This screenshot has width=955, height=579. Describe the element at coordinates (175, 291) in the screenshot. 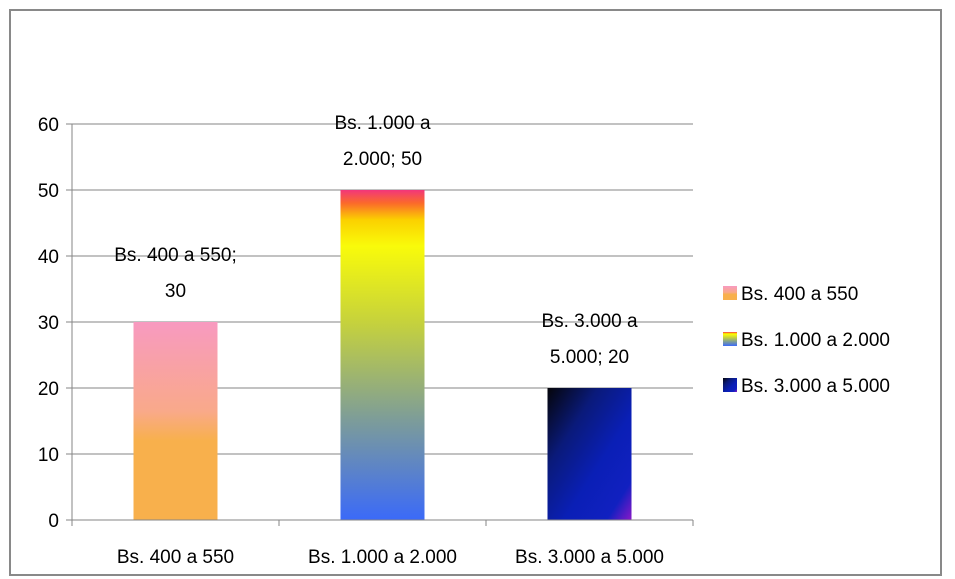

I see `data-label: 30` at that location.